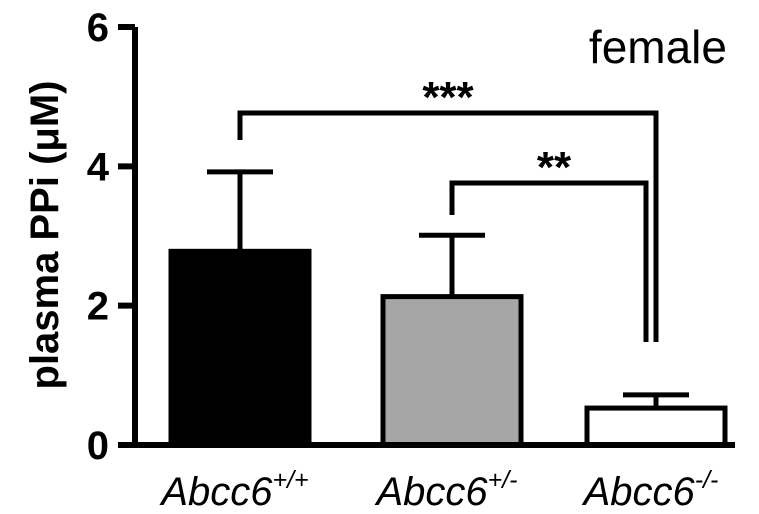  What do you see at coordinates (707, 480) in the screenshot?
I see `category-superscript: -/-` at bounding box center [707, 480].